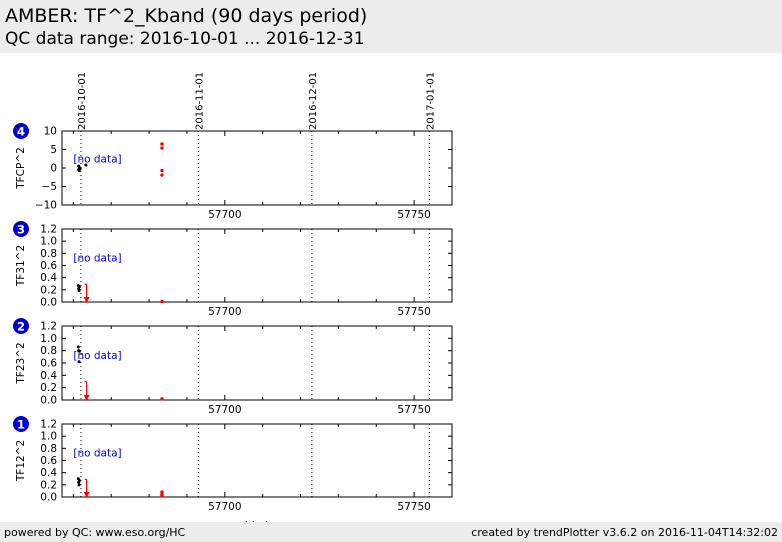 Image resolution: width=782 pixels, height=542 pixels. Describe the element at coordinates (313, 101) in the screenshot. I see `date-marker-label: 2016-12-01` at that location.